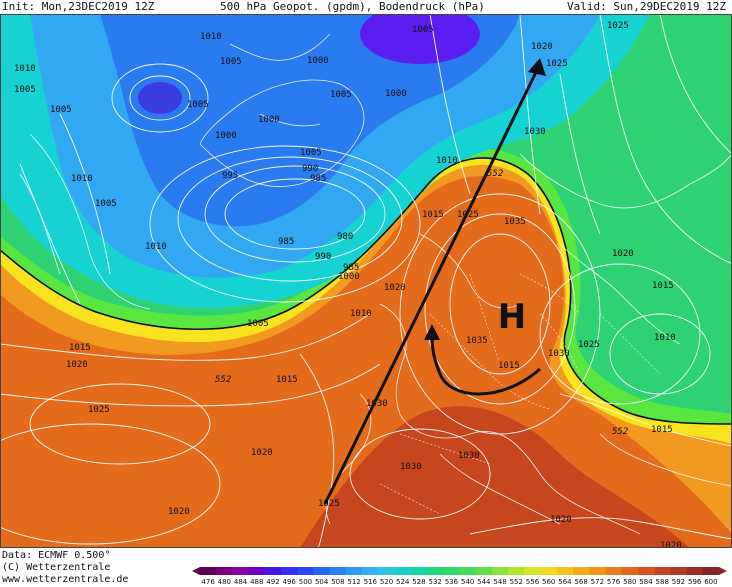  I want to click on field-purple-low-west, so click(160, 98).